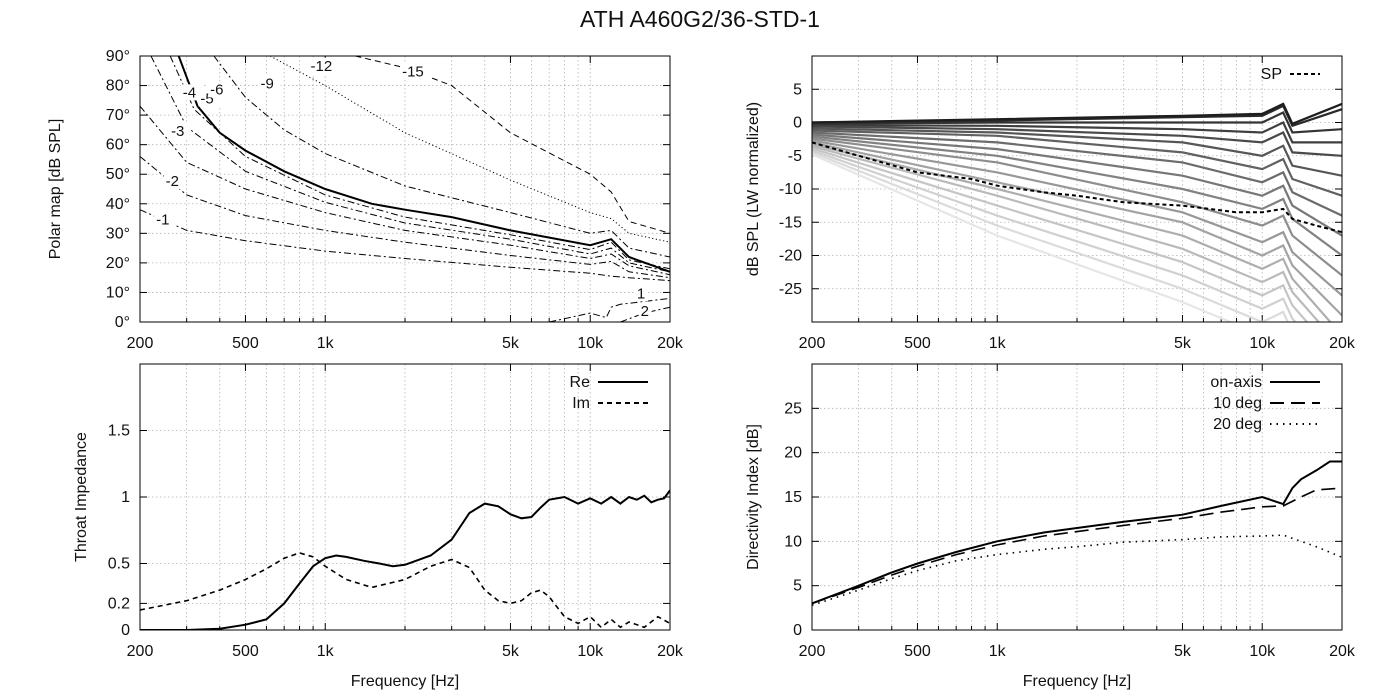 This screenshot has height=700, width=1400. I want to click on y-tick-label: 20, so click(793, 453).